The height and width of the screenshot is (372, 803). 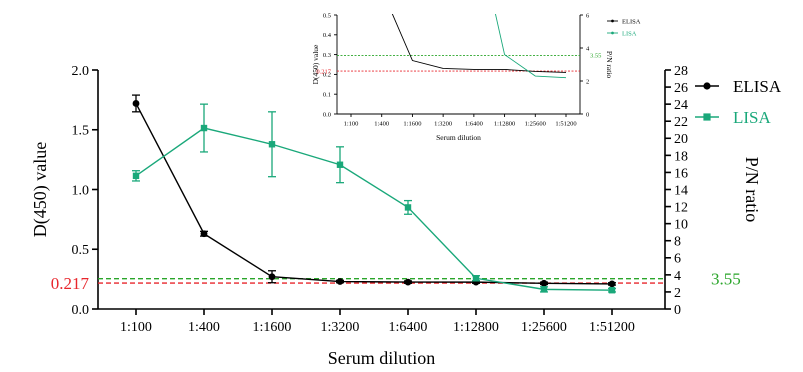 I want to click on inset-x-tick-label: 1:6400, so click(x=474, y=124).